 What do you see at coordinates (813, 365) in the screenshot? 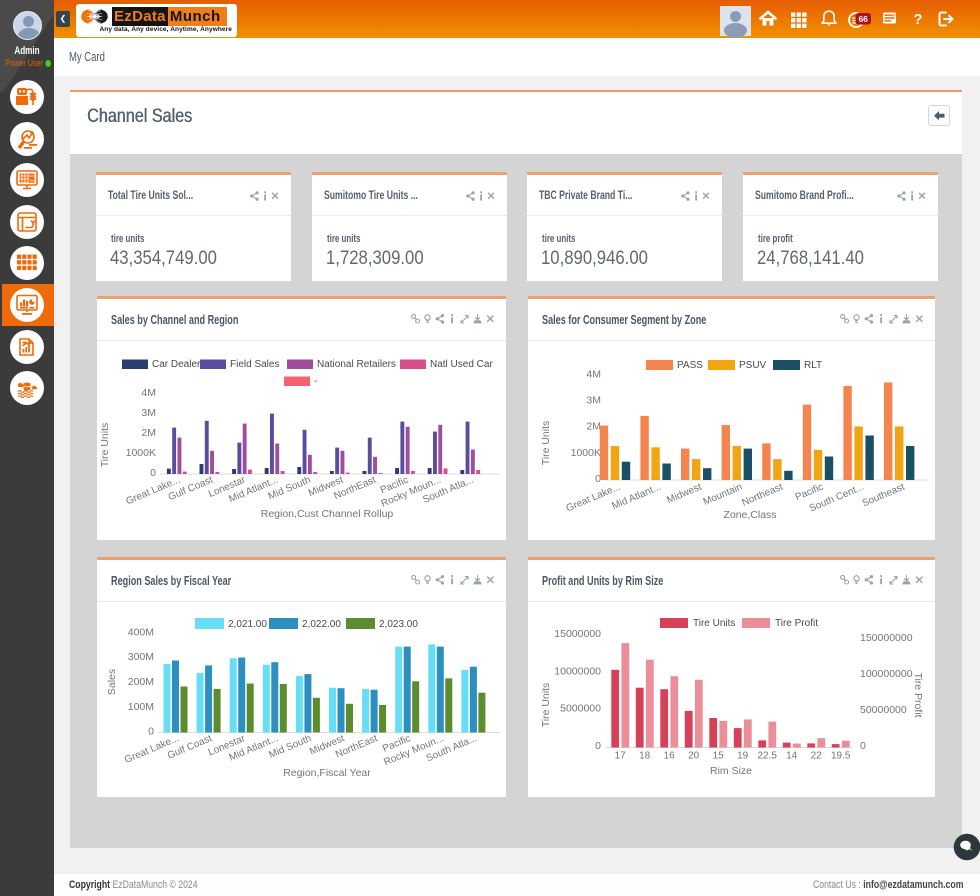
I see `svg-text: RLT` at bounding box center [813, 365].